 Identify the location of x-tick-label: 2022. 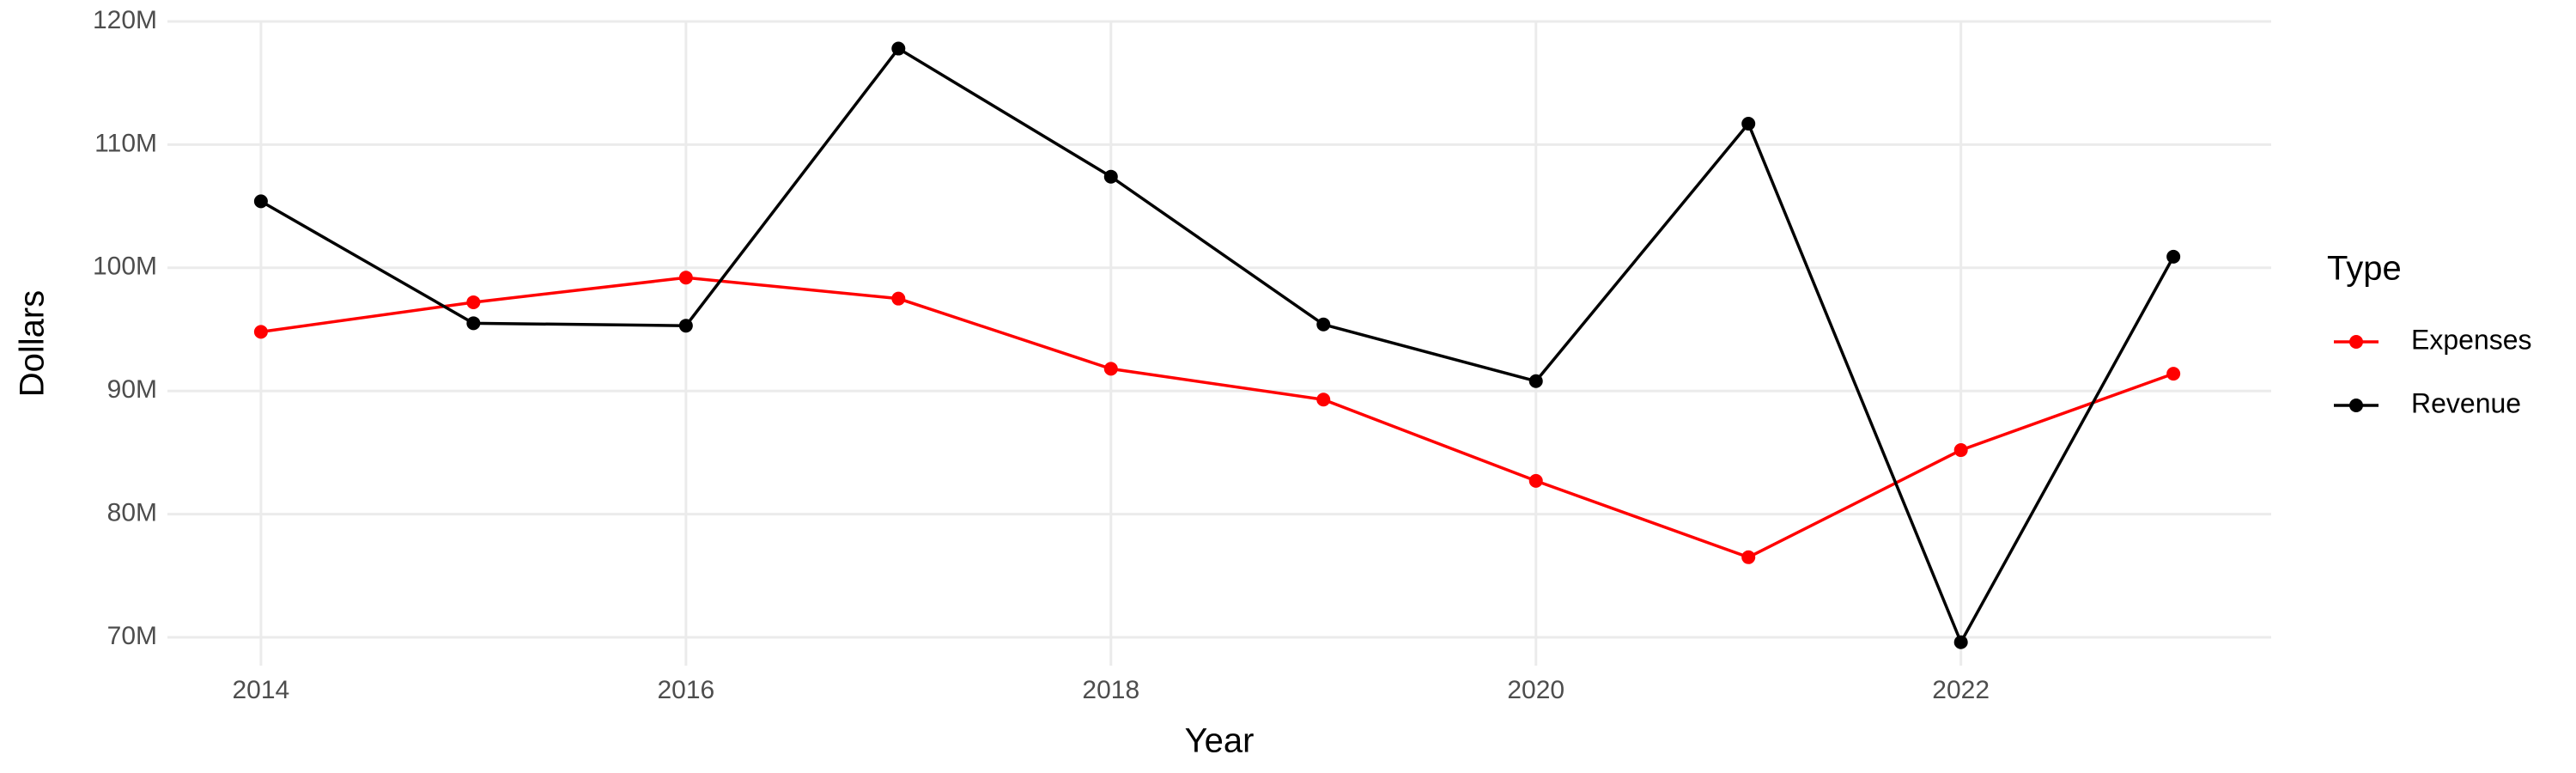
(1961, 690).